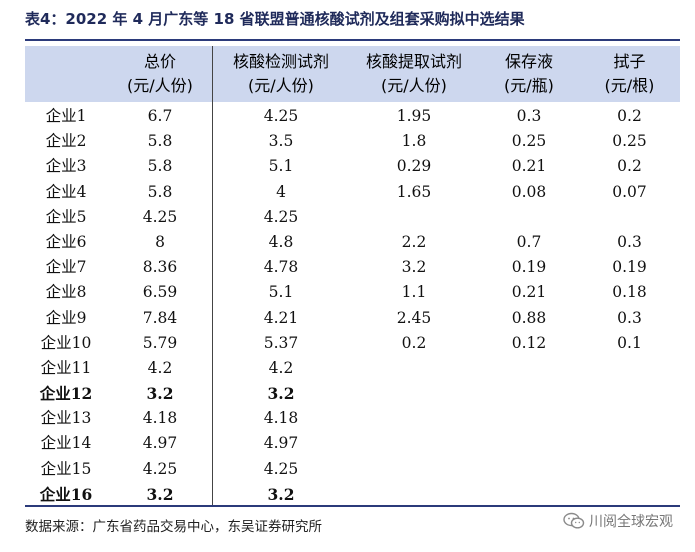 This screenshot has height=552, width=695. What do you see at coordinates (629, 292) in the screenshot?
I see `cell-swab: 0.18` at bounding box center [629, 292].